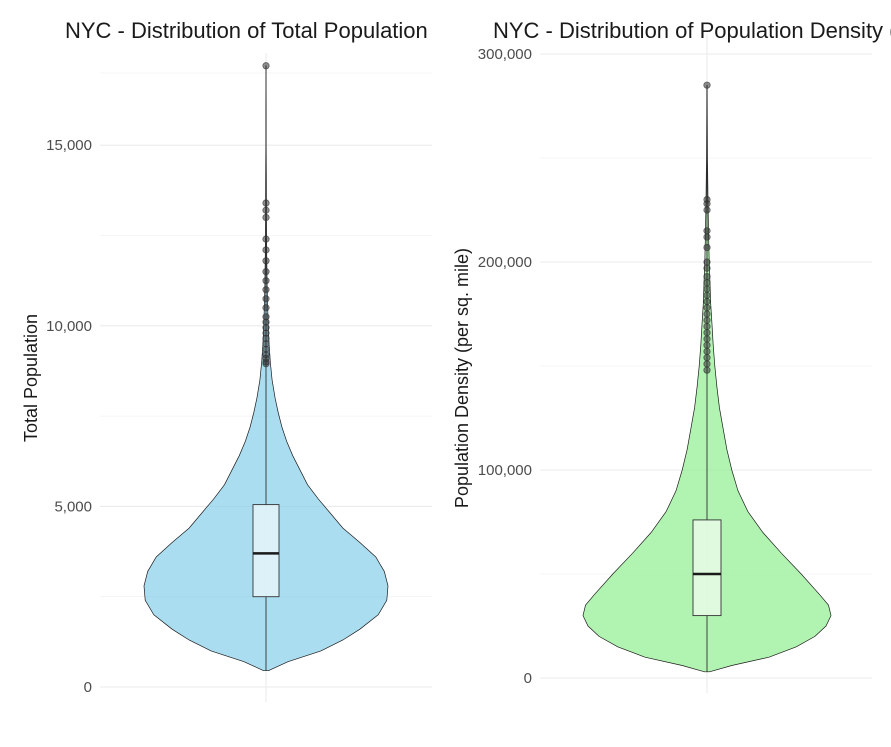  What do you see at coordinates (505, 470) in the screenshot?
I see `y-tick-label: 100,000` at bounding box center [505, 470].